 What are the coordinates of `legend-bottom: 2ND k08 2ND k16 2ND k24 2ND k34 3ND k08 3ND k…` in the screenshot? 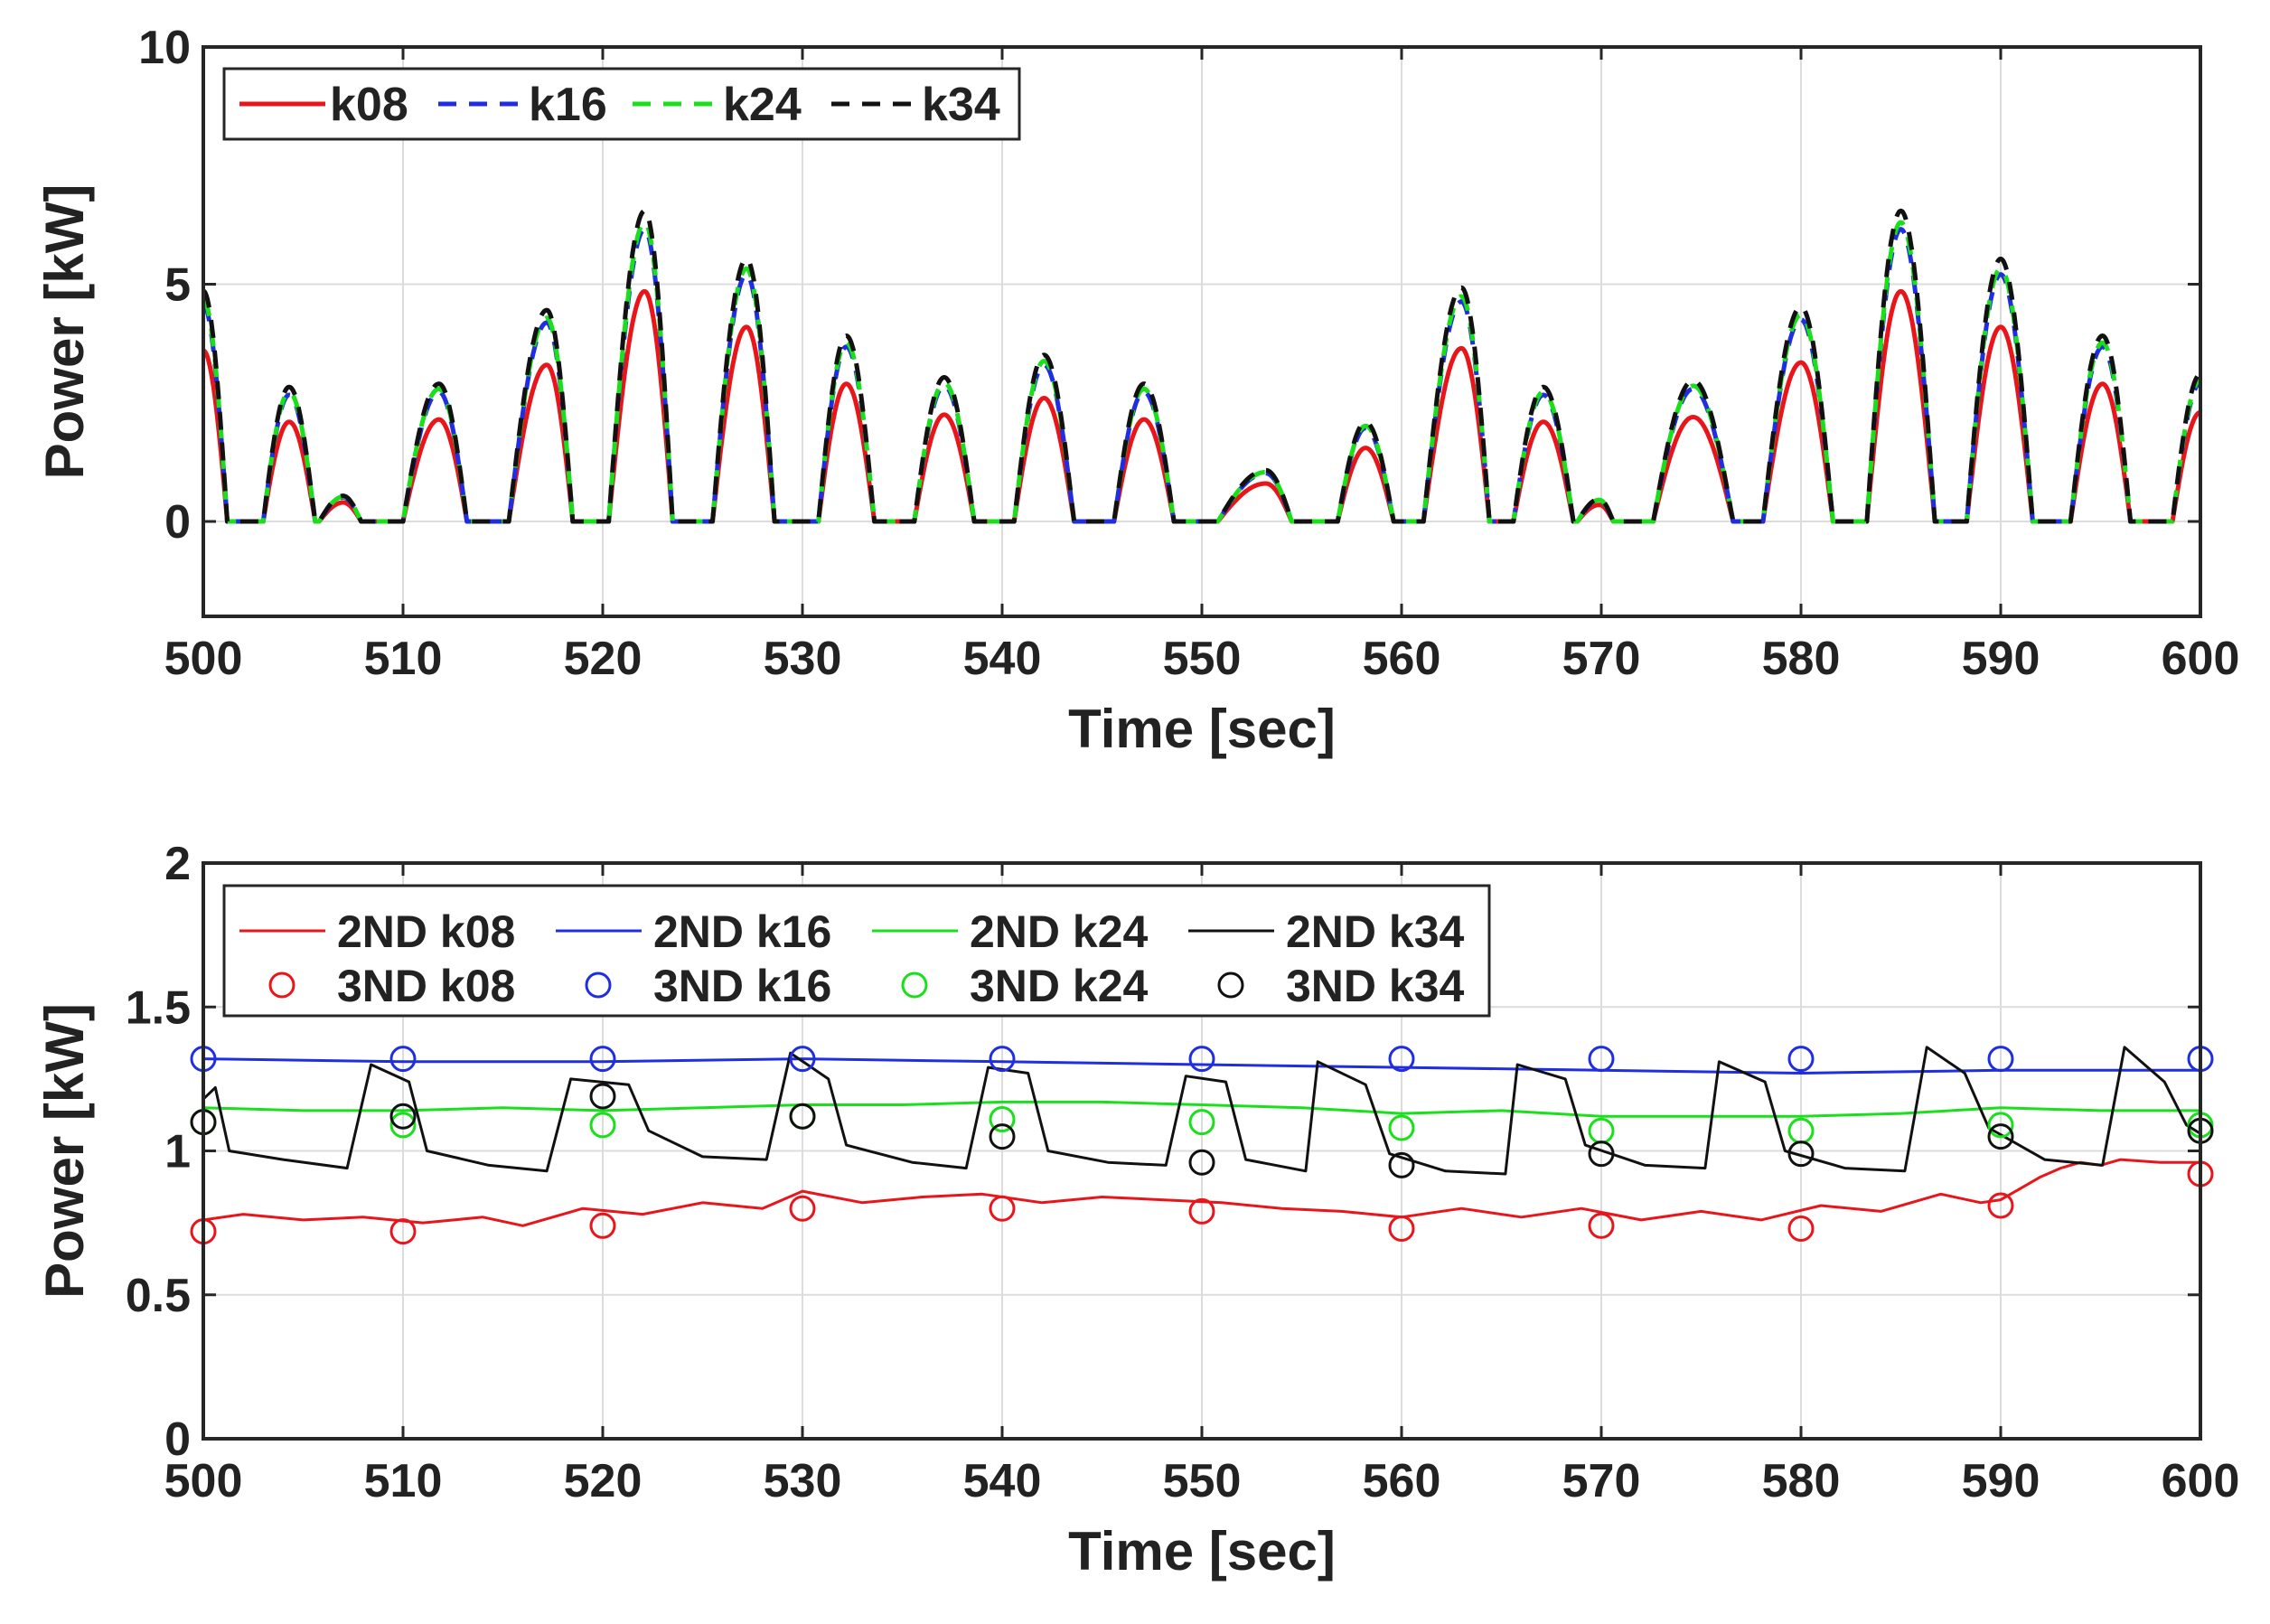 It's located at (856, 951).